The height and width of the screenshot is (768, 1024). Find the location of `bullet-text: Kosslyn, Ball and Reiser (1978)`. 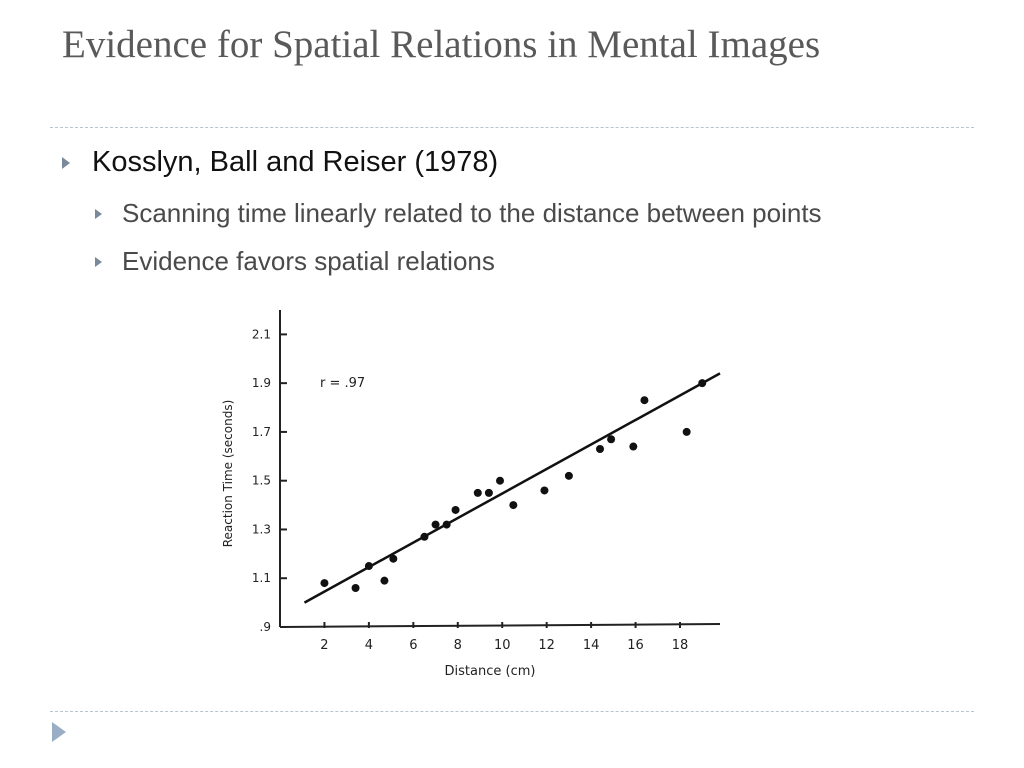

bullet-text: Kosslyn, Ball and Reiser (1978) is located at coordinates (295, 162).